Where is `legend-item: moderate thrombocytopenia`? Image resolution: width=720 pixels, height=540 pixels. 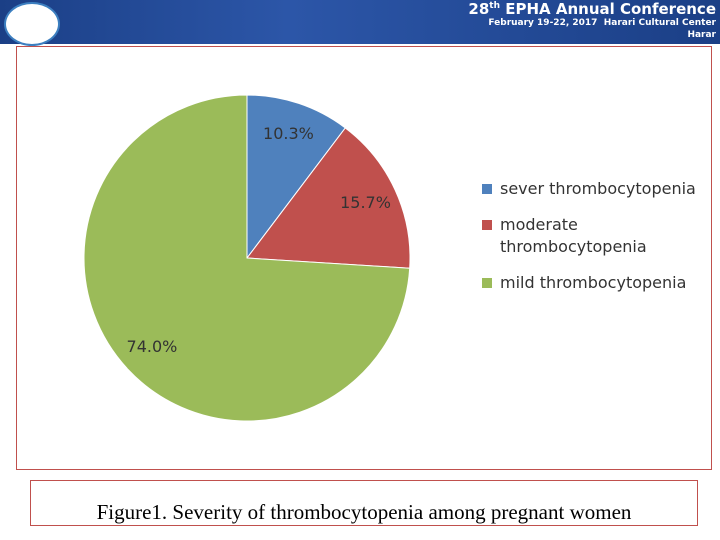 legend-item: moderate thrombocytopenia is located at coordinates (589, 236).